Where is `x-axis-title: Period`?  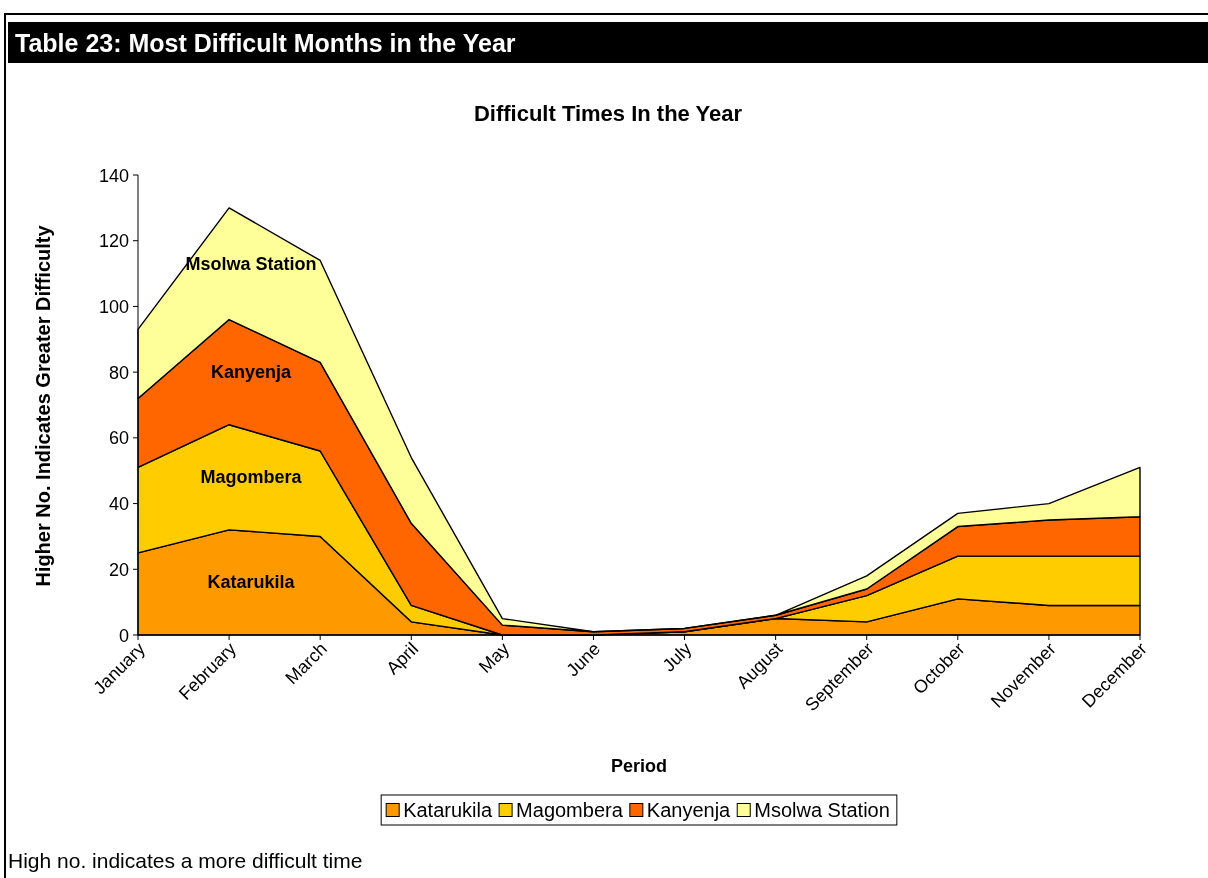 x-axis-title: Period is located at coordinates (639, 766).